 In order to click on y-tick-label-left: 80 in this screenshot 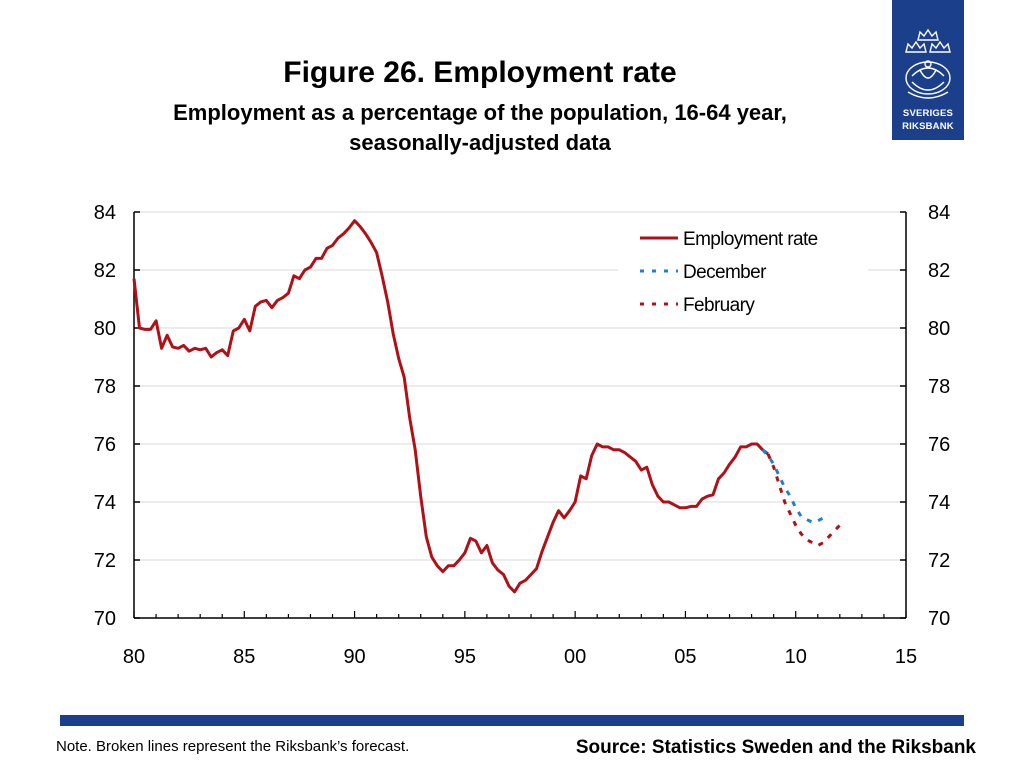, I will do `click(105, 329)`.